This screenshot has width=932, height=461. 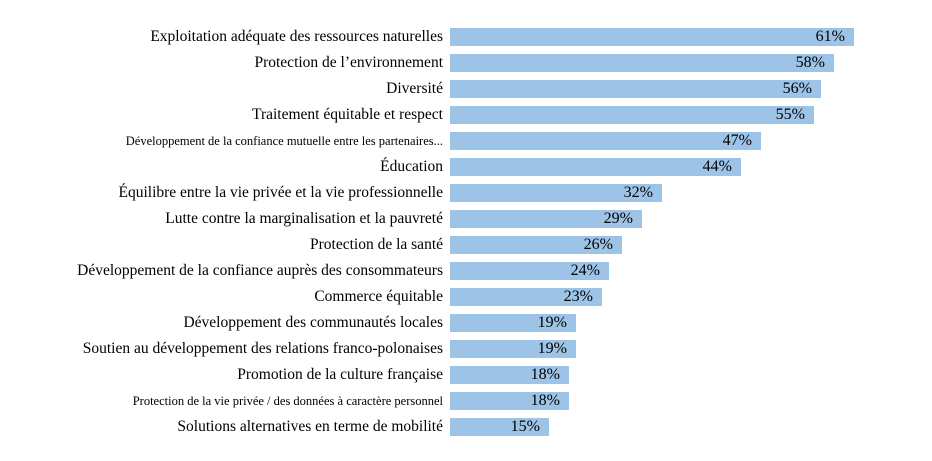 What do you see at coordinates (691, 297) in the screenshot?
I see `bar-track: 23%` at bounding box center [691, 297].